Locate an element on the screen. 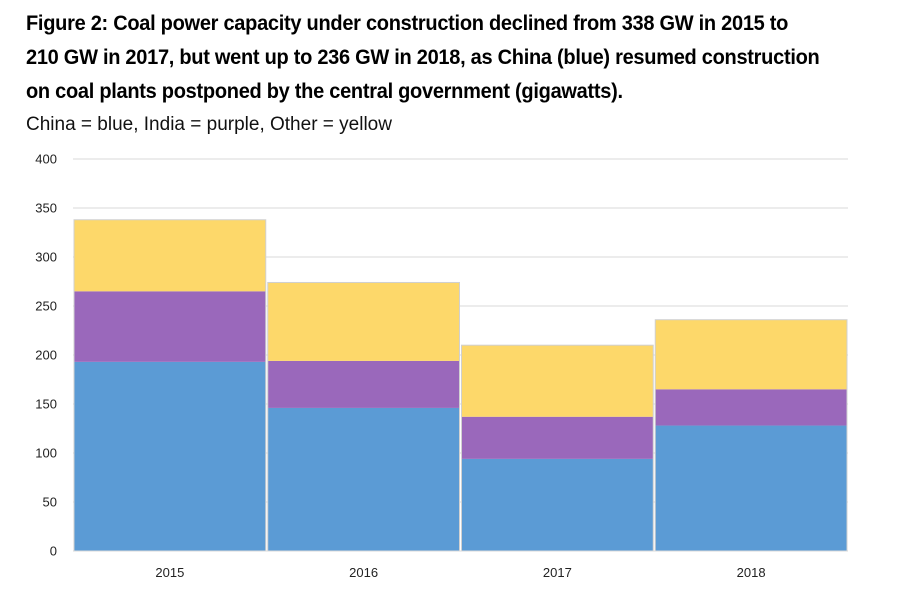  bar-china-2017 is located at coordinates (557, 504).